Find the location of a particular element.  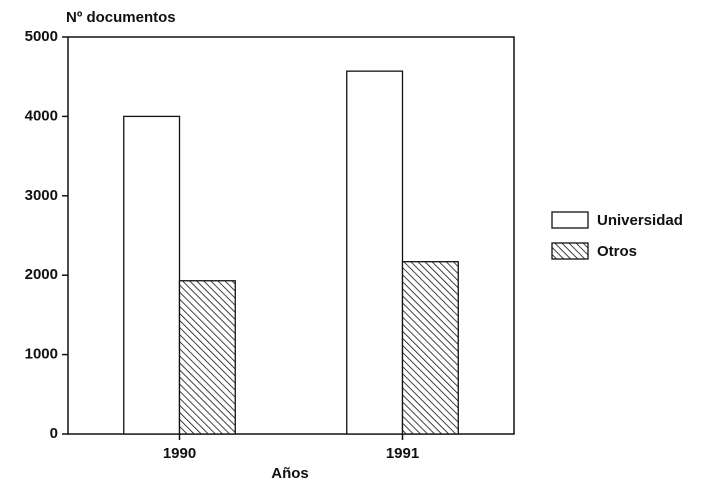

y-tick-label: 4000 is located at coordinates (41, 115).